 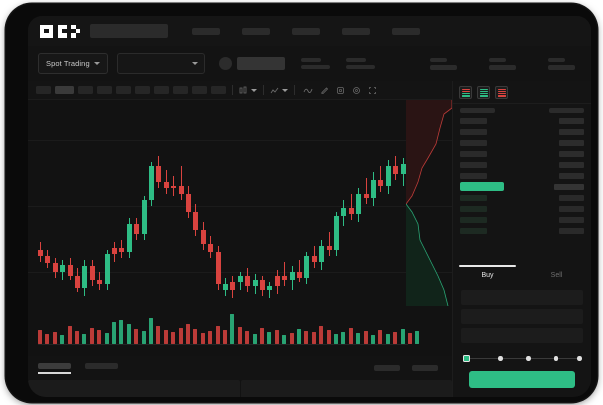 I want to click on settings-icon, so click(x=356, y=90).